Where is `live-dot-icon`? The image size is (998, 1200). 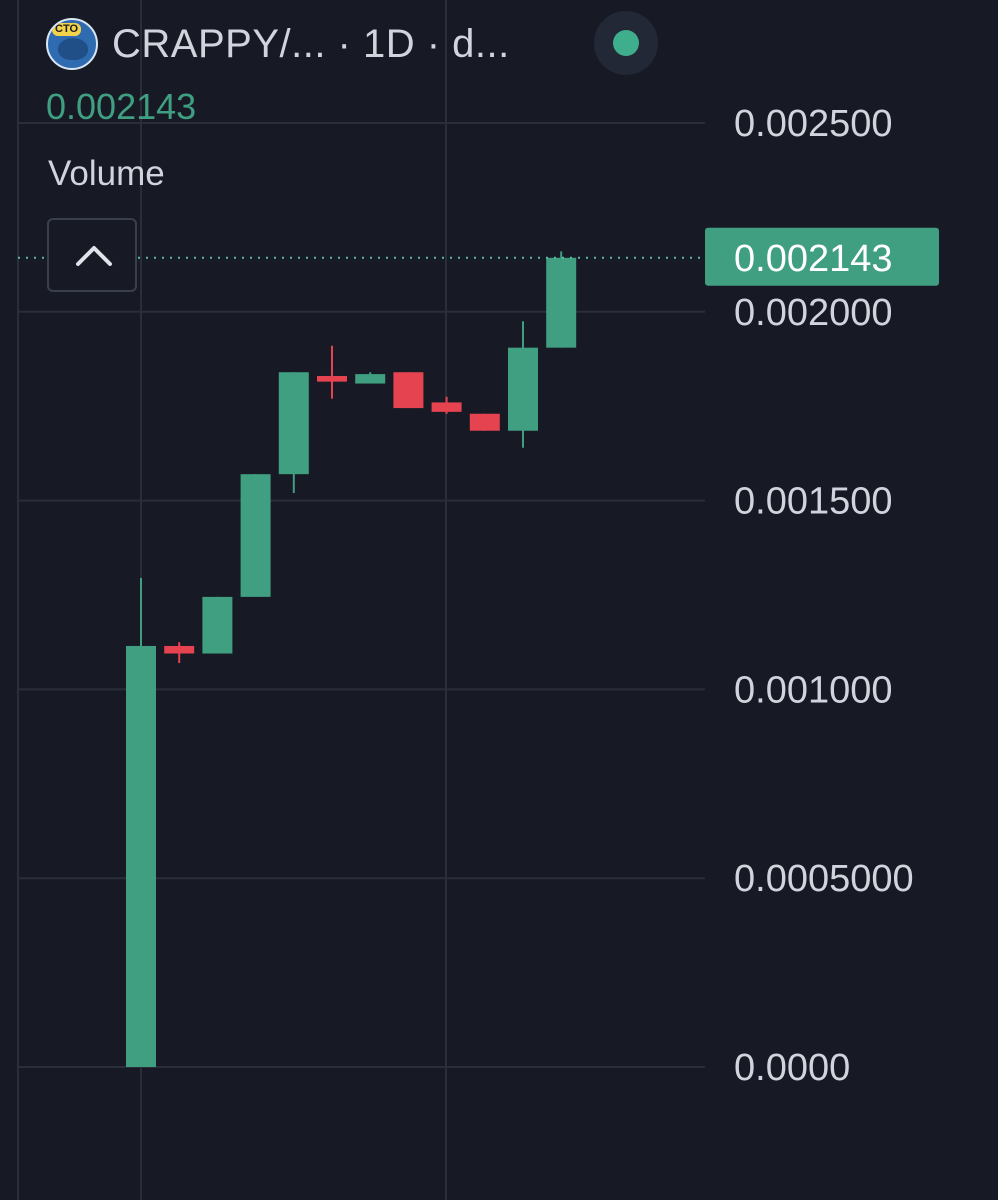
live-dot-icon is located at coordinates (626, 43).